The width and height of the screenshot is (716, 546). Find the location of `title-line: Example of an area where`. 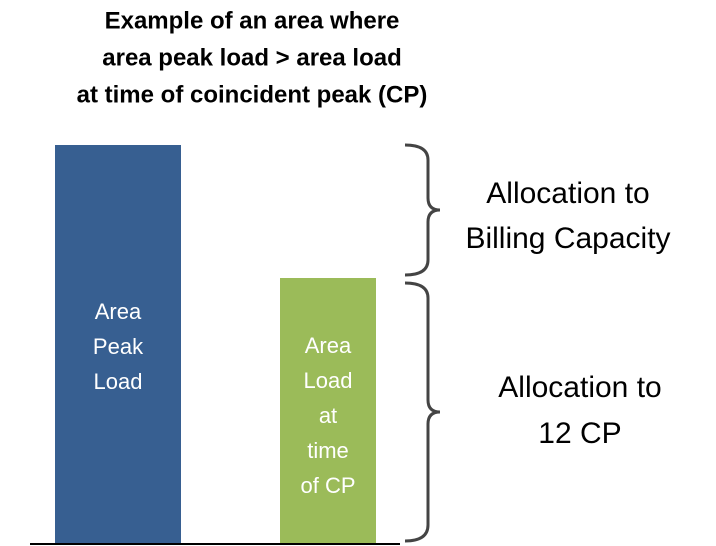

title-line: Example of an area where is located at coordinates (252, 20).